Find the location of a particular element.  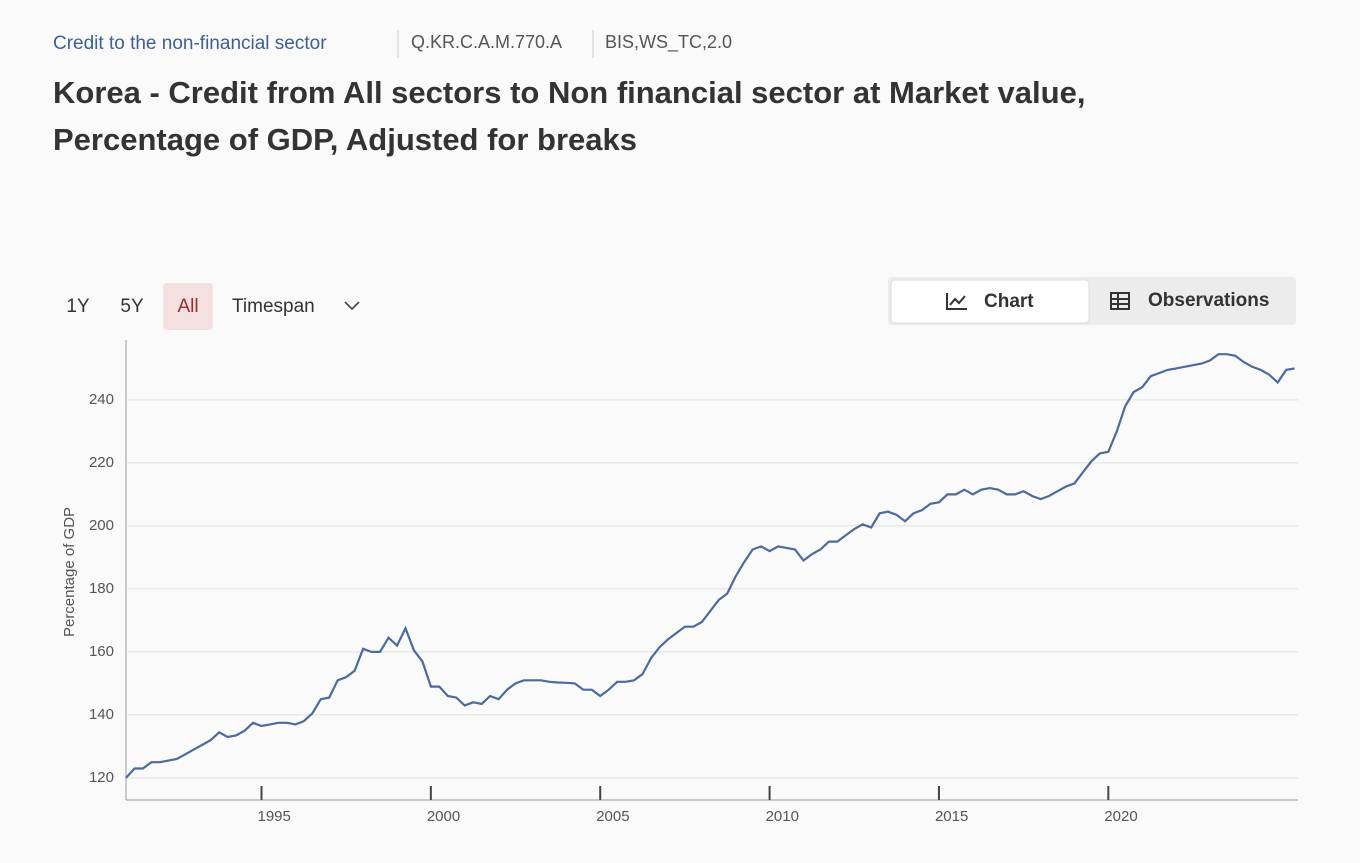

breadcrumb: Credit to the non-financial sector is located at coordinates (190, 43).